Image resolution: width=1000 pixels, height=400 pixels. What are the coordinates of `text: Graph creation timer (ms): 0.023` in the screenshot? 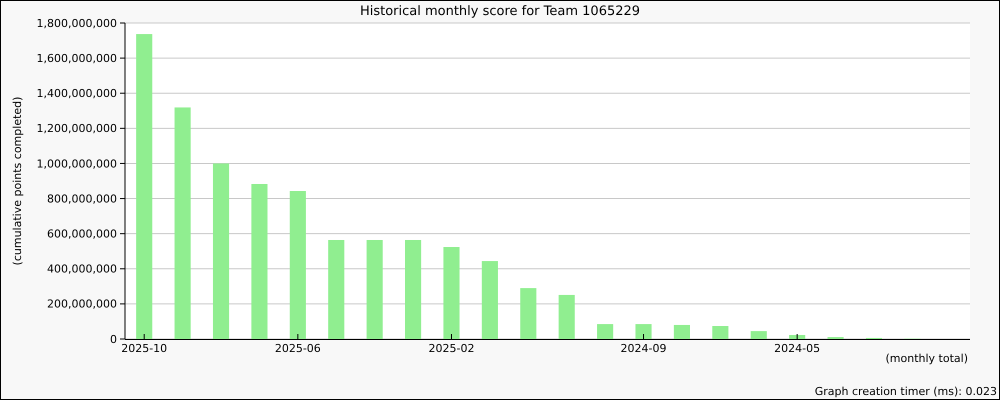 It's located at (905, 391).